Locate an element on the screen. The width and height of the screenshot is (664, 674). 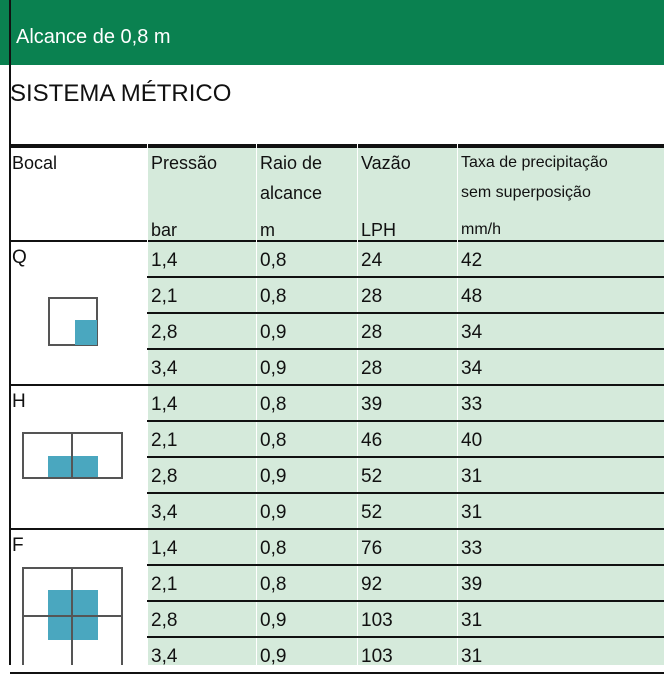
header-bar is located at coordinates (332, 32).